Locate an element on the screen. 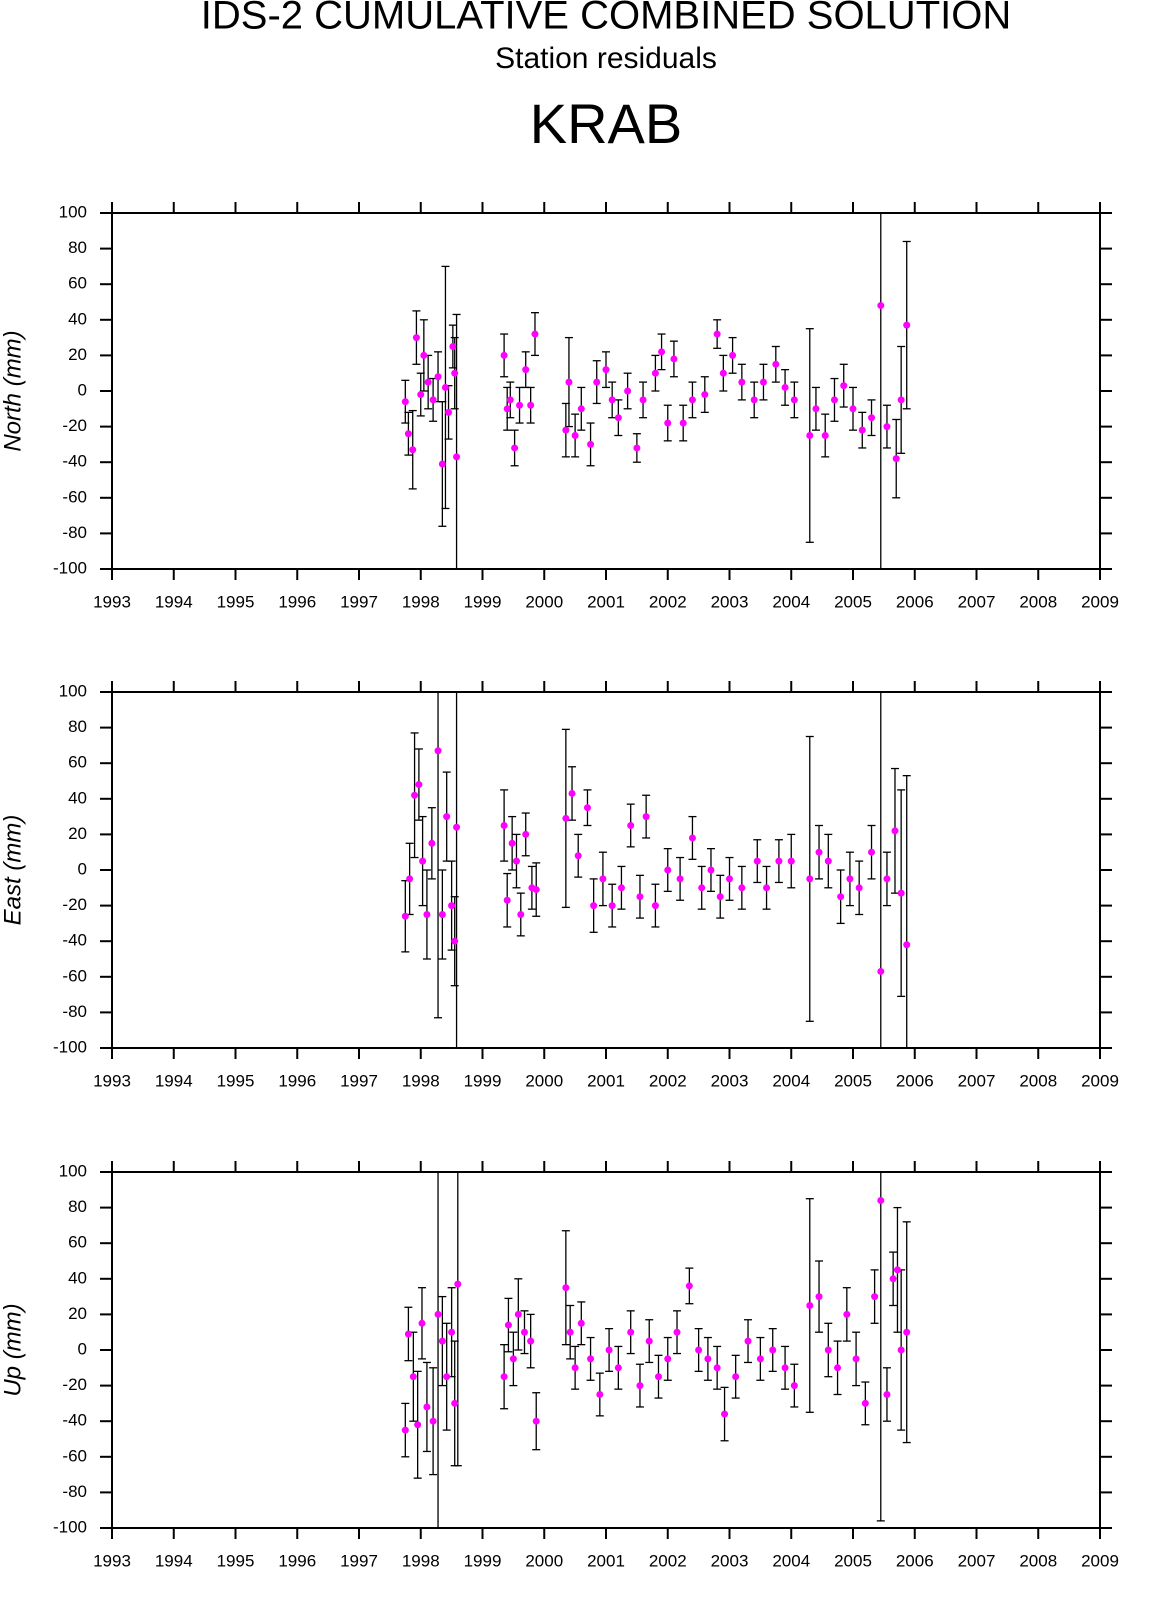 This screenshot has height=1621, width=1160. x-tick-label: 2004 is located at coordinates (791, 1080).